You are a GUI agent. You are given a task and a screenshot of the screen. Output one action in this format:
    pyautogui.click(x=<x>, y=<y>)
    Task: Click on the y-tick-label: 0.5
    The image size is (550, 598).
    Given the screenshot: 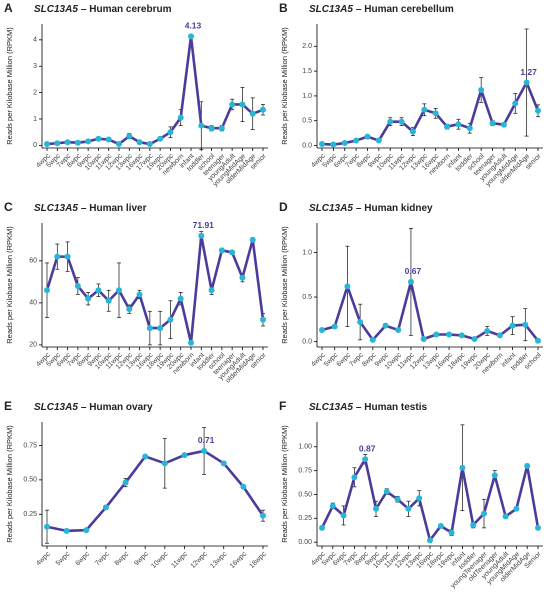 What is the action you would take?
    pyautogui.click(x=307, y=297)
    